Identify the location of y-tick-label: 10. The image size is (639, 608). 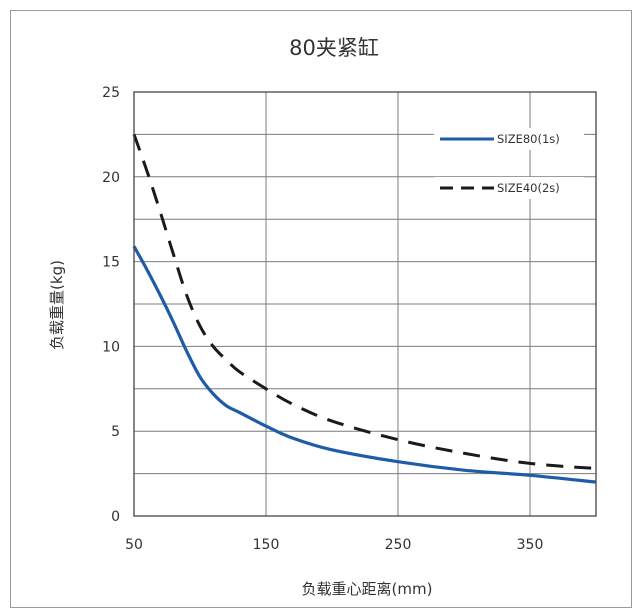
(111, 347).